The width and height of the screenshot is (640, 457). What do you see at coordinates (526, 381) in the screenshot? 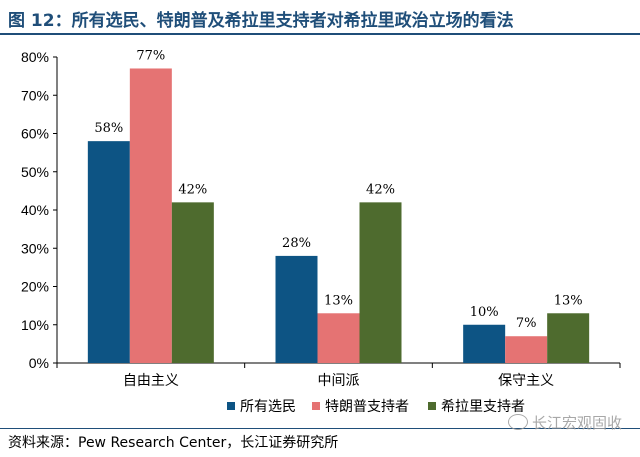
I see `x-tick-label: 保守主义` at bounding box center [526, 381].